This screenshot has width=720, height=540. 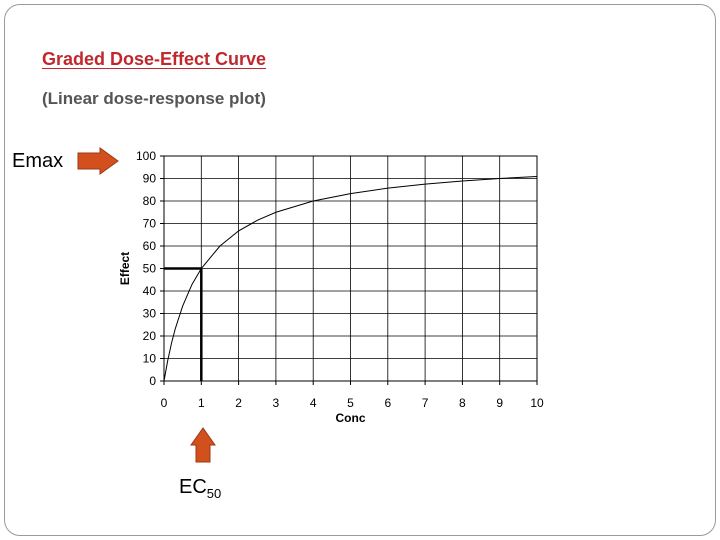 I want to click on ec50-main-text: EC, so click(x=193, y=487).